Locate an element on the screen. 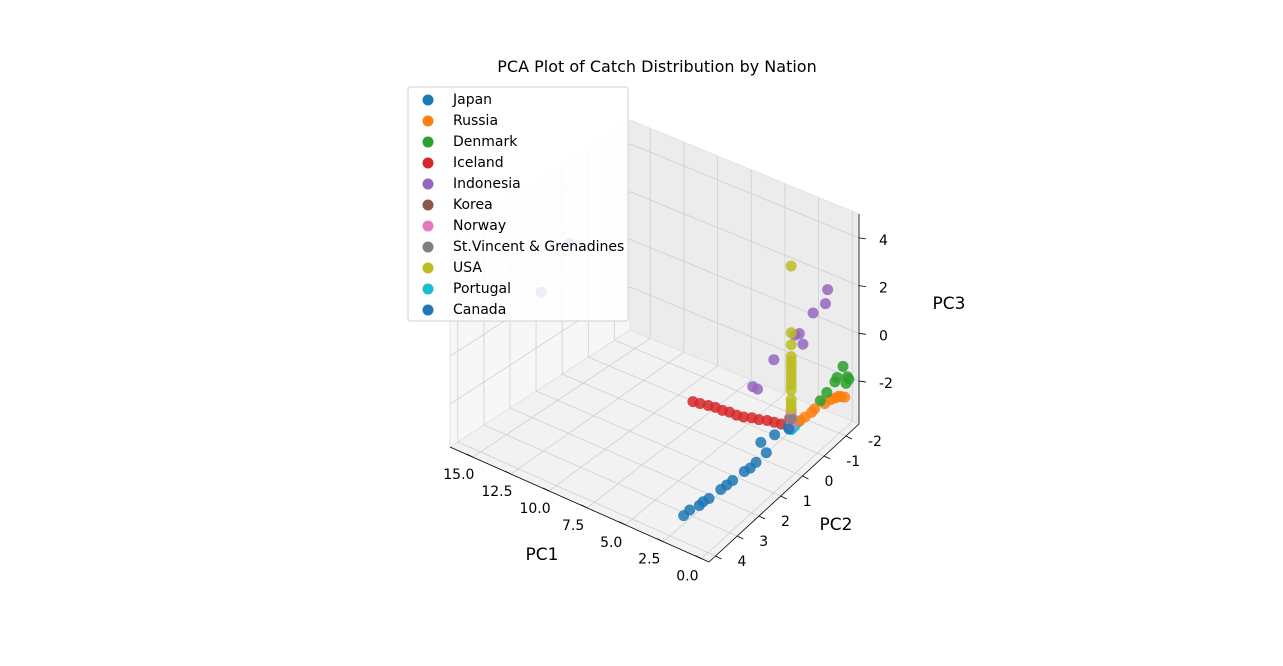 The height and width of the screenshot is (666, 1283). x-tick-label: 7.5 is located at coordinates (573, 526).